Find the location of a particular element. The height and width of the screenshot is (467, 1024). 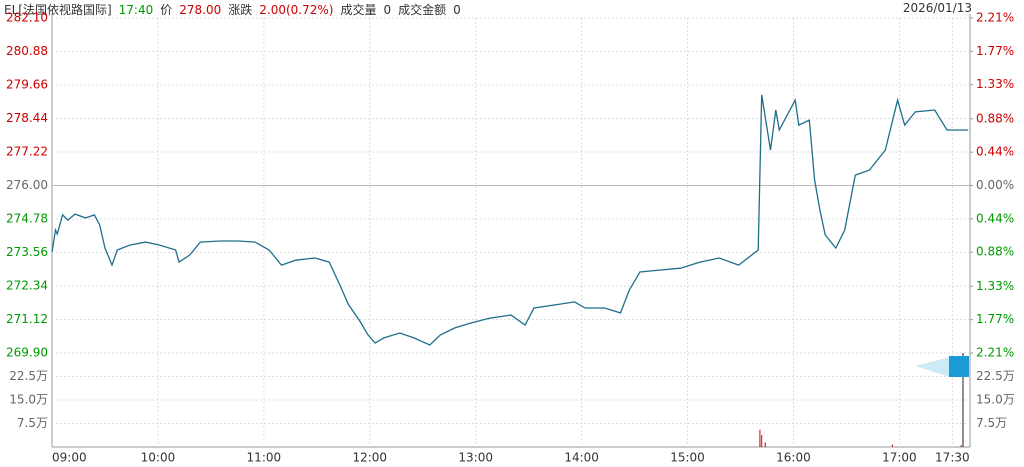

v-tick-label-right: 15.0万 is located at coordinates (995, 400).